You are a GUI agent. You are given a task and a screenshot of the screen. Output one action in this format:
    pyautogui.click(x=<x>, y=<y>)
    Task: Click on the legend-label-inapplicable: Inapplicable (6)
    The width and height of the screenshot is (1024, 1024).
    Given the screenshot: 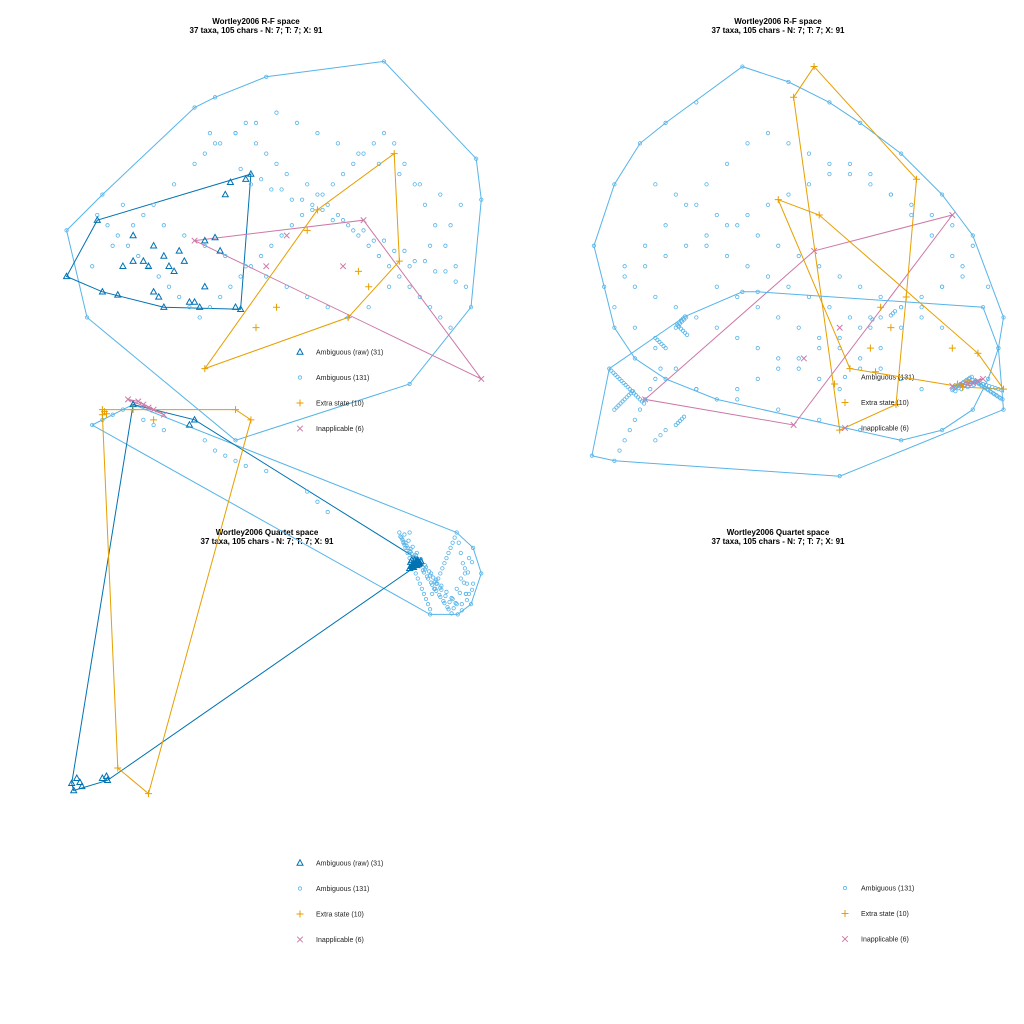 What is the action you would take?
    pyautogui.click(x=885, y=429)
    